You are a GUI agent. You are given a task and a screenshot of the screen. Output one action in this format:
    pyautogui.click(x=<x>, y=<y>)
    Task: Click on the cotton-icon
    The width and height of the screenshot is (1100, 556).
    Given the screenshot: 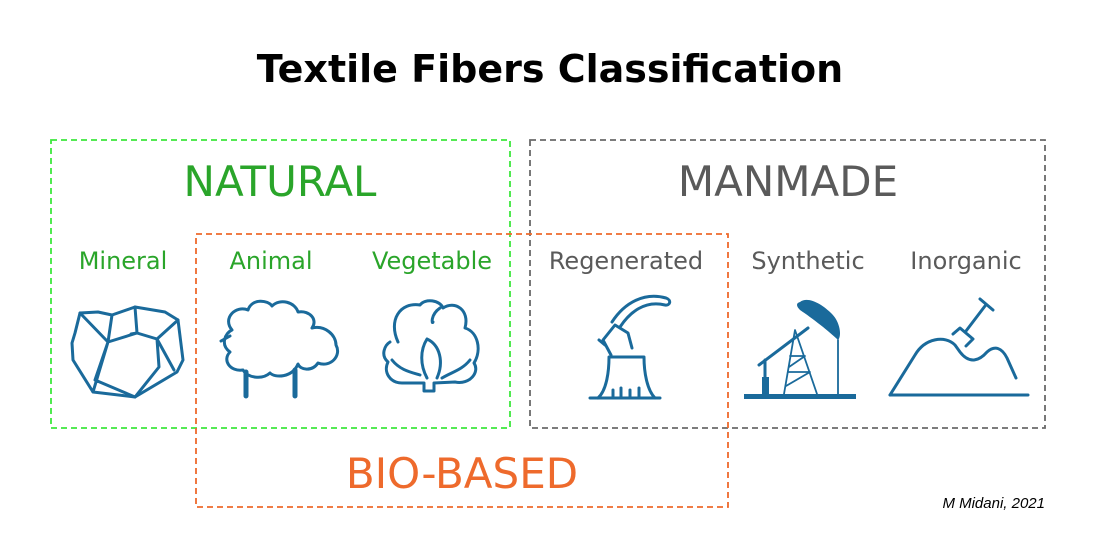 What is the action you would take?
    pyautogui.click(x=431, y=346)
    